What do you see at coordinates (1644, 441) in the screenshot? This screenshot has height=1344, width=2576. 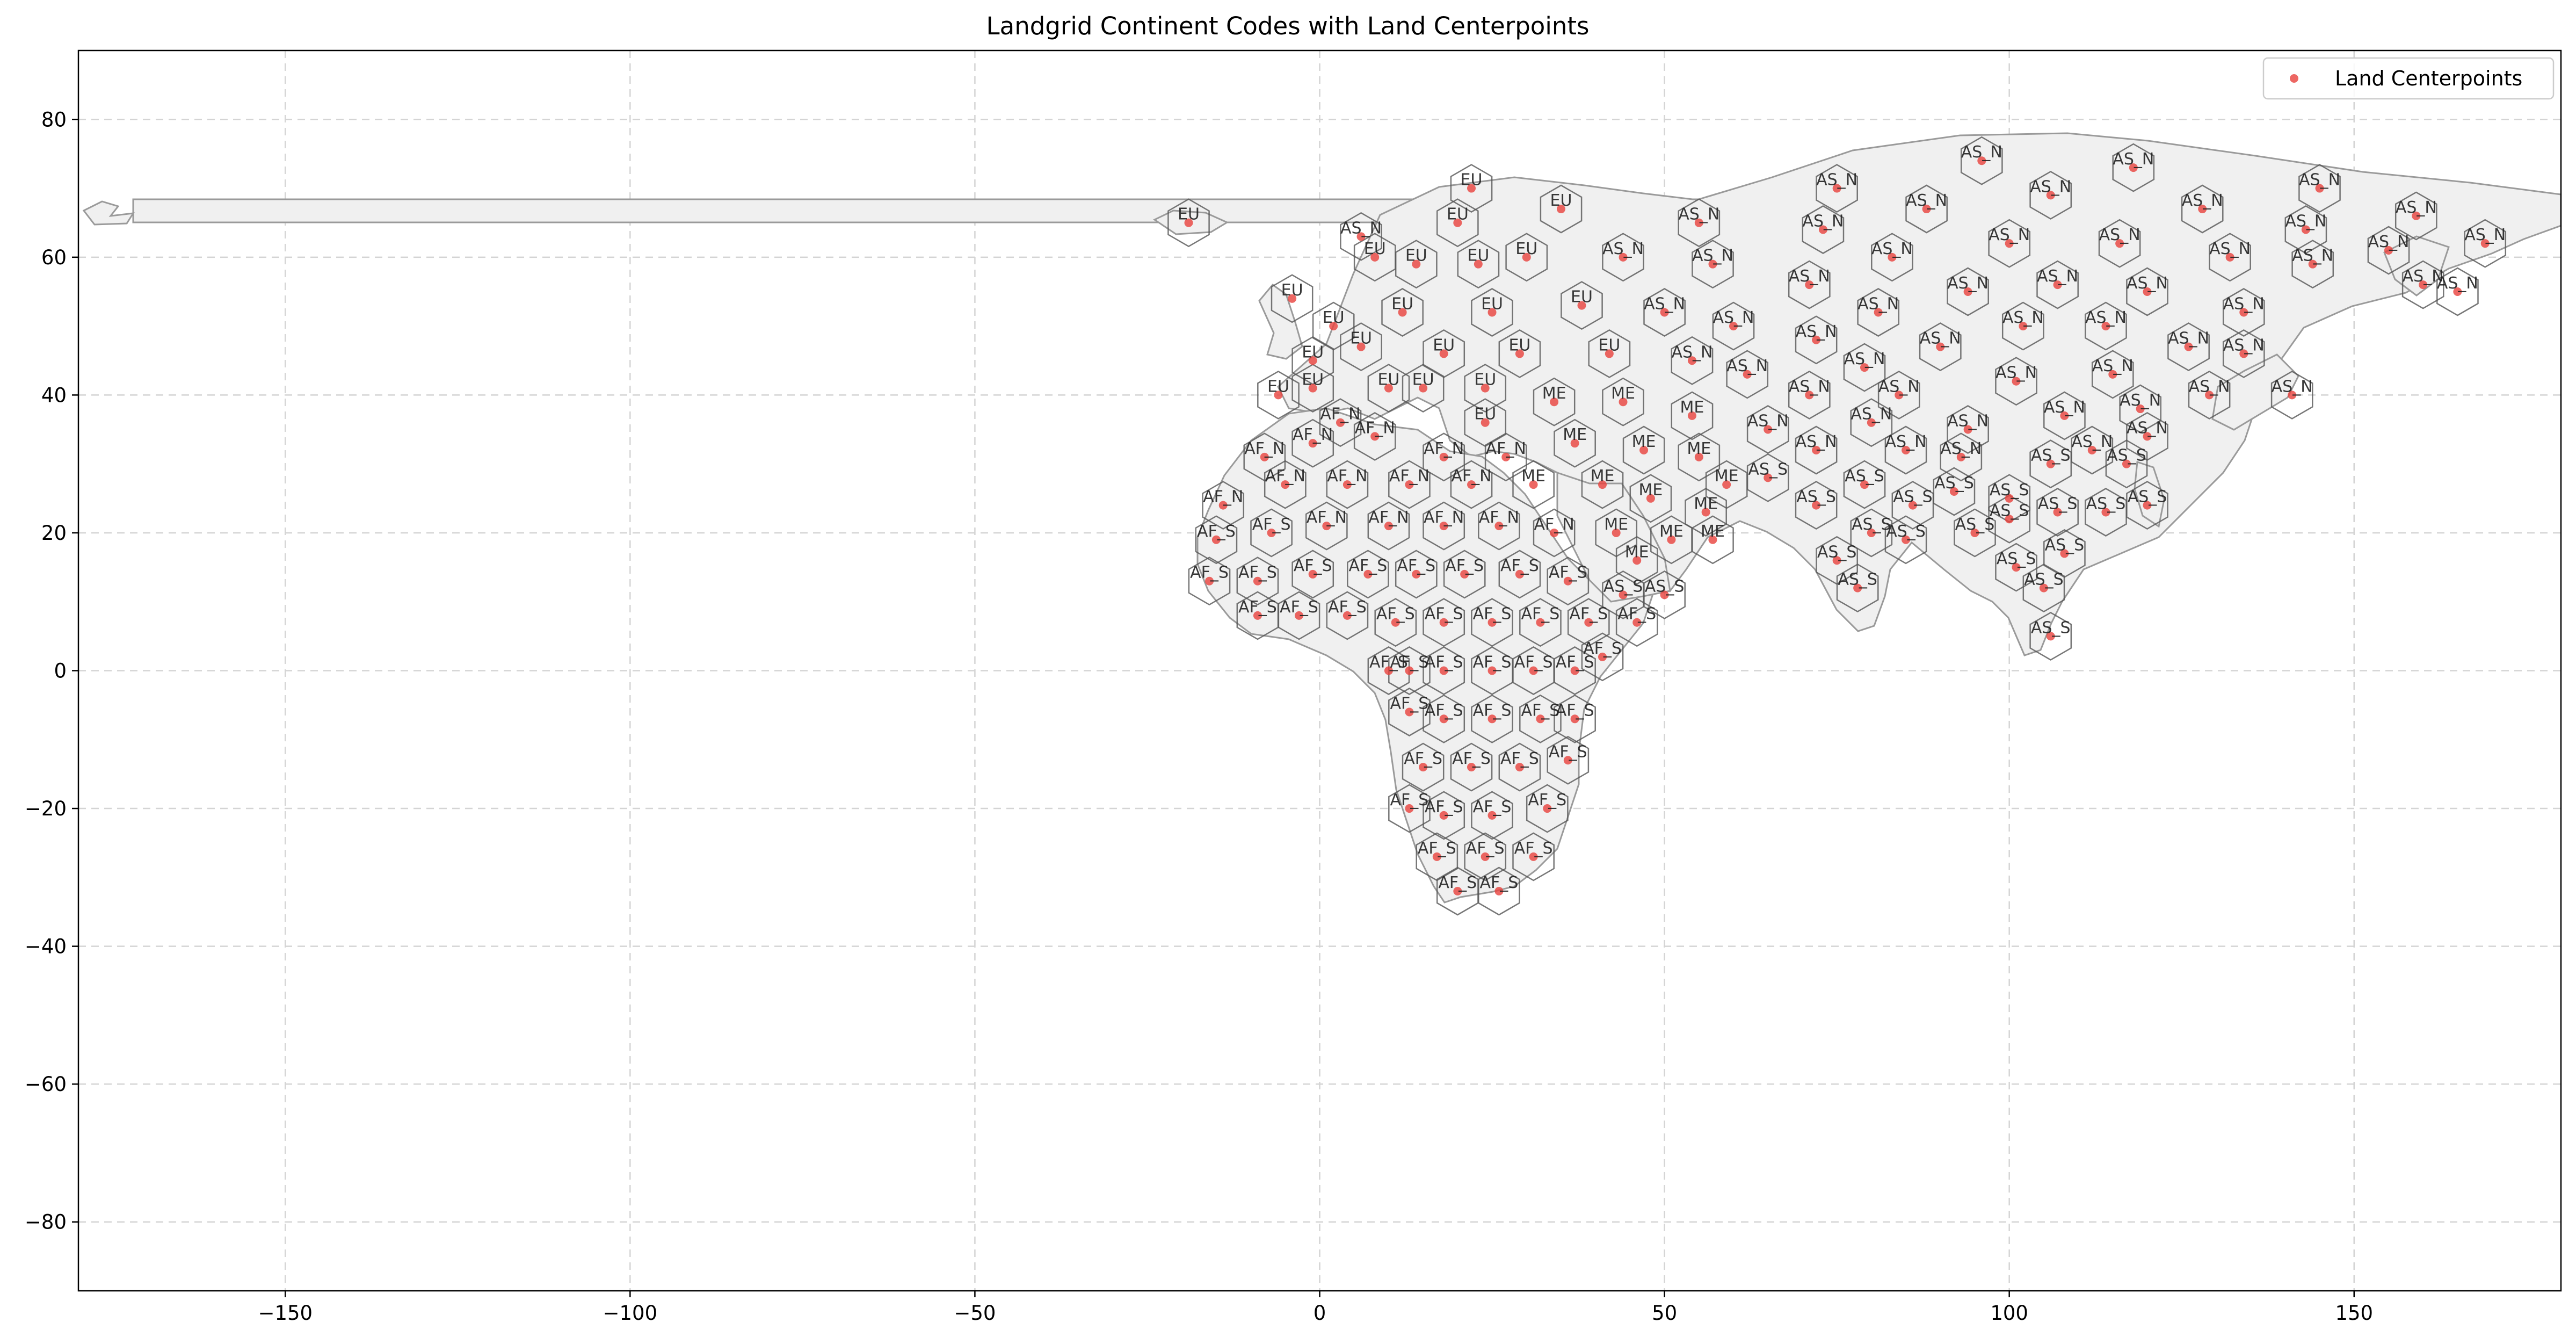 I see `code-label-80: ME` at bounding box center [1644, 441].